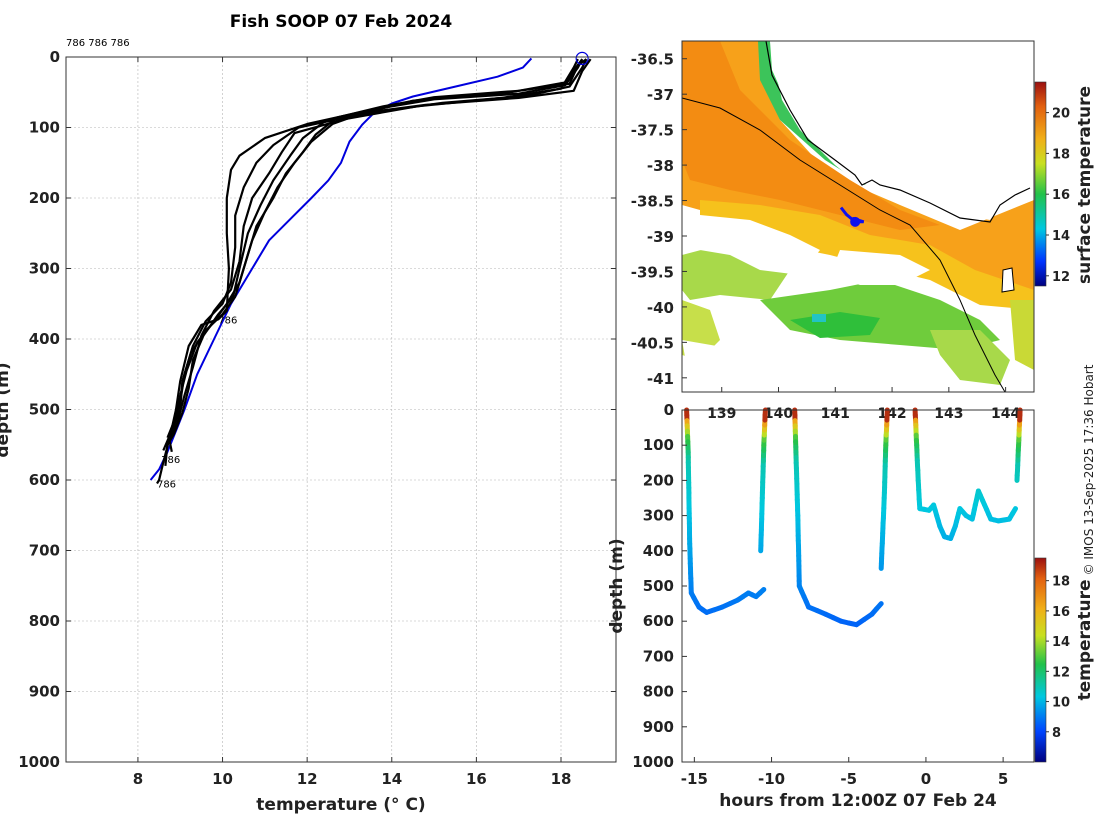 Image resolution: width=1100 pixels, height=820 pixels. I want to click on map-axes-frame, so click(858, 216).